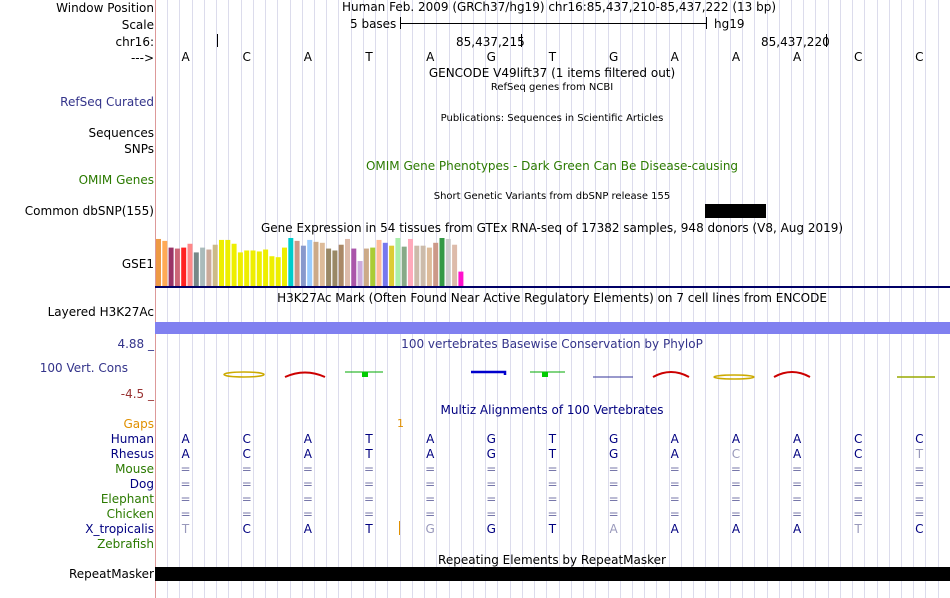 The image size is (950, 598). Describe the element at coordinates (552, 574) in the screenshot. I see `repeatmasker-feature` at that location.